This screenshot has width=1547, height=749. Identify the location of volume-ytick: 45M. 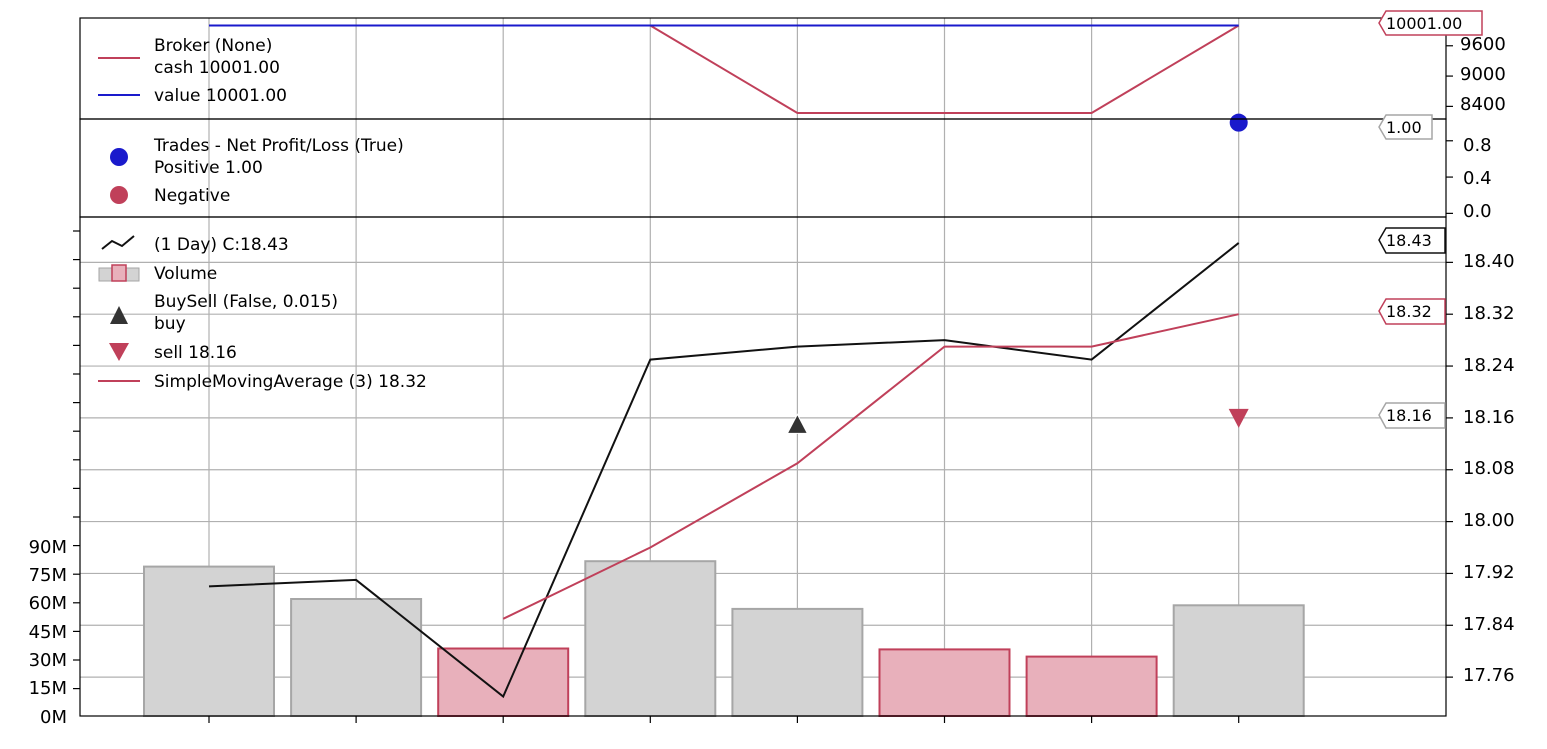
(48, 632).